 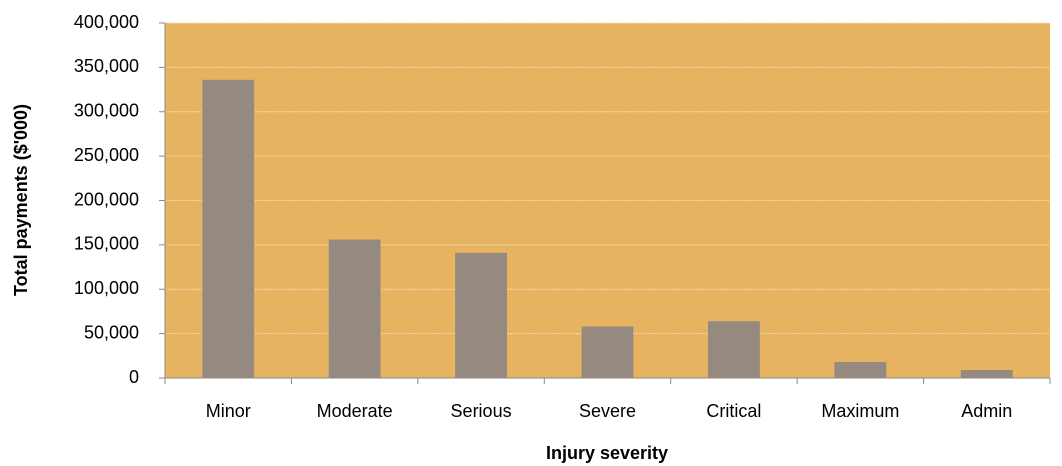 I want to click on y-axis-title: Total payments ($'000), so click(x=21, y=200).